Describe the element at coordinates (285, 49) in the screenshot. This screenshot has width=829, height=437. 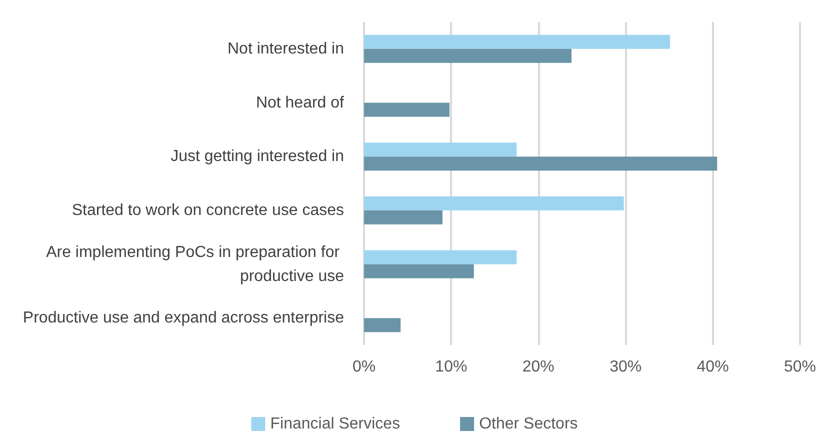
I see `y-tick-label: Not interested in` at that location.